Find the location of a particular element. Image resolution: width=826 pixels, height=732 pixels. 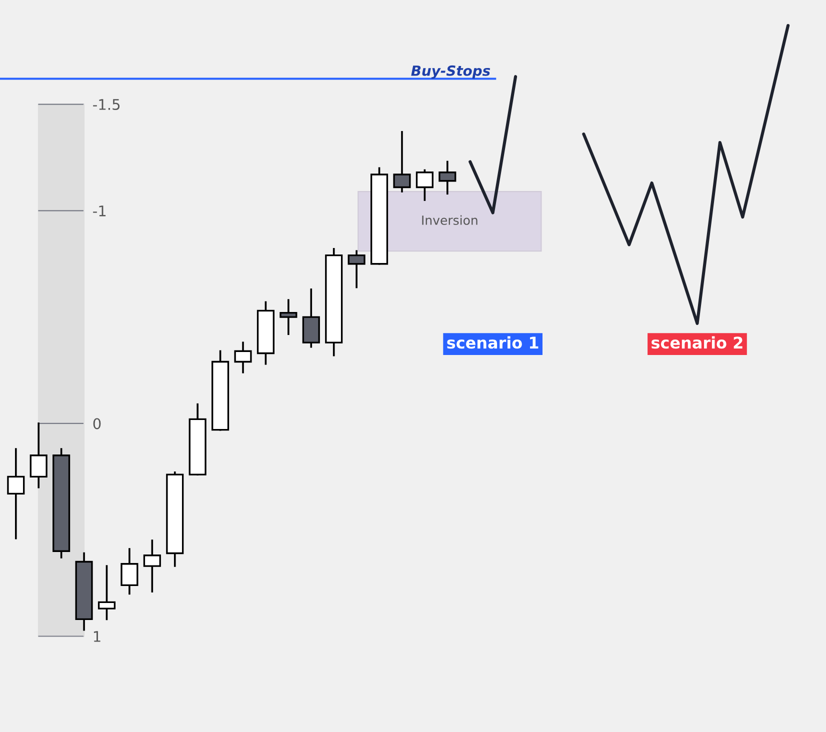

line-series is located at coordinates (686, 174).